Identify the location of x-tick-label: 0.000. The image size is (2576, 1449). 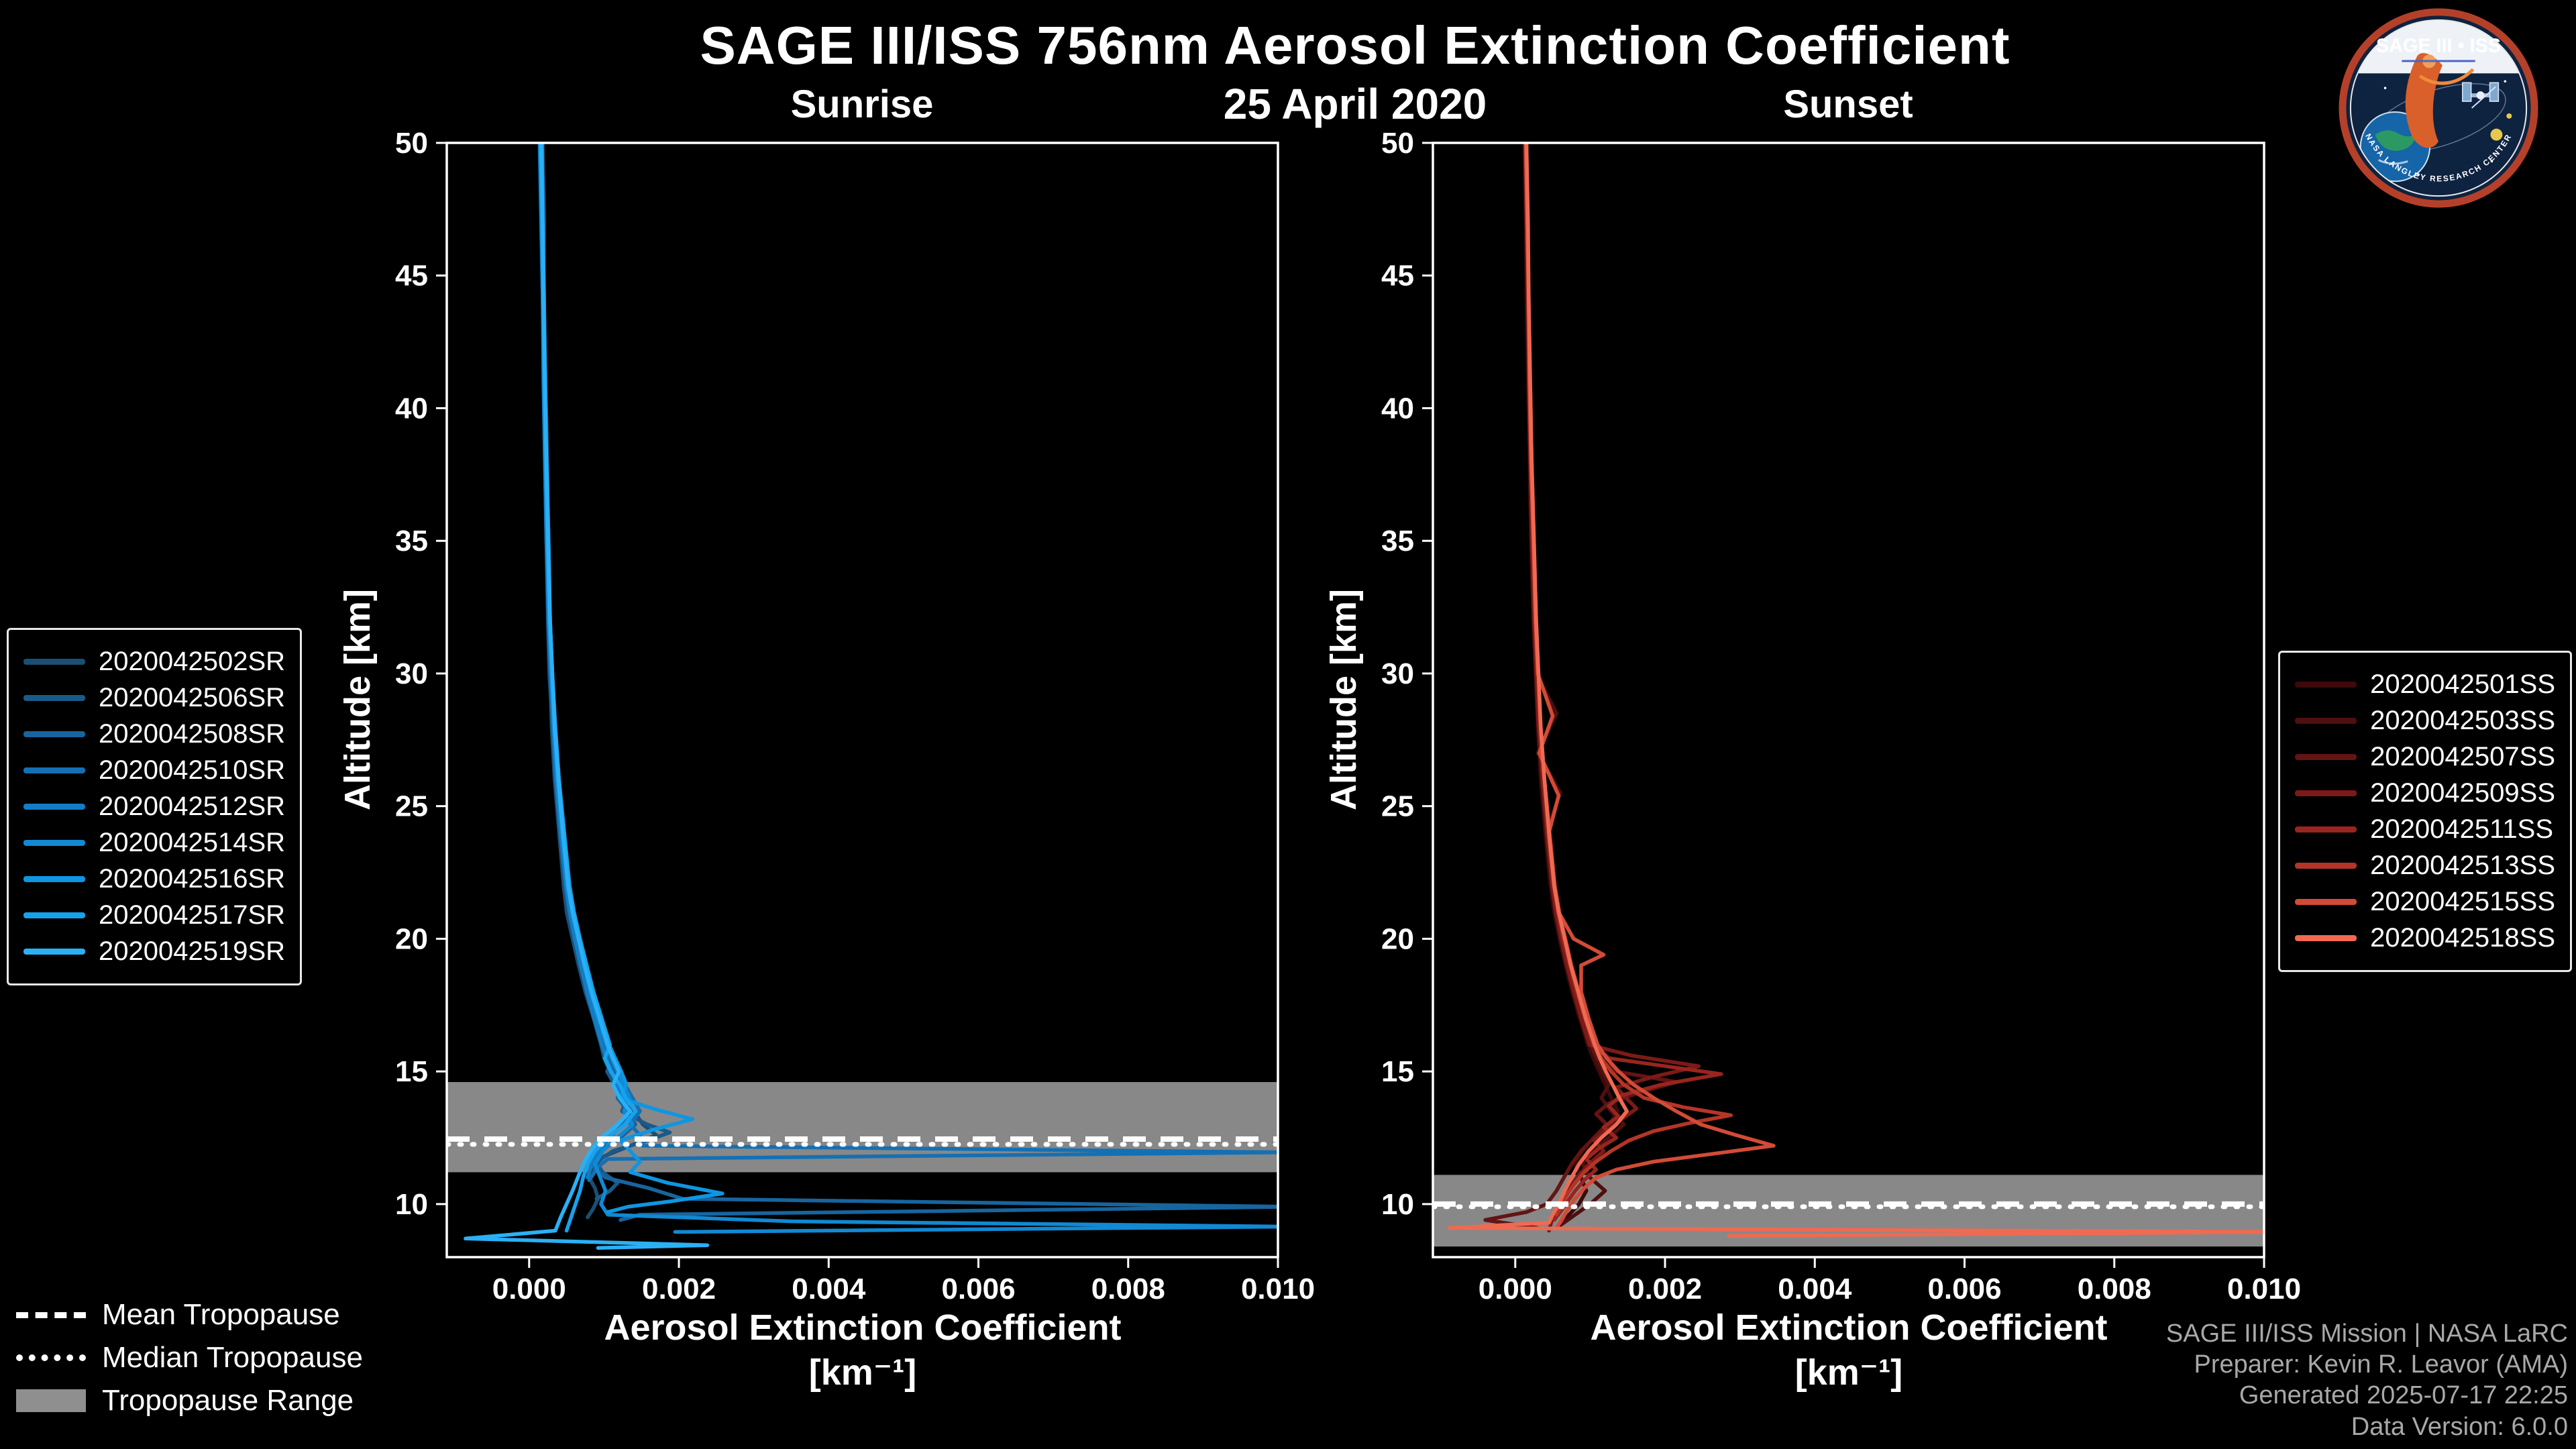
(529, 1289).